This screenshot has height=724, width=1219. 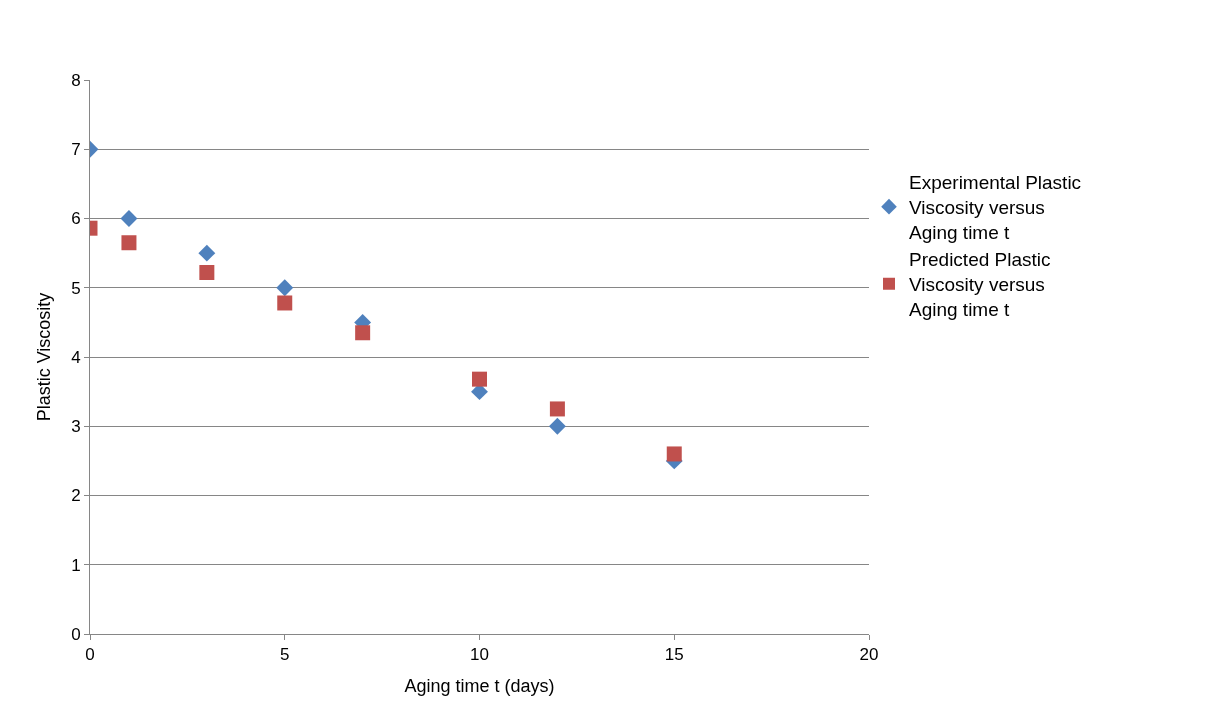 I want to click on y-tick-label: 8, so click(x=76, y=80).